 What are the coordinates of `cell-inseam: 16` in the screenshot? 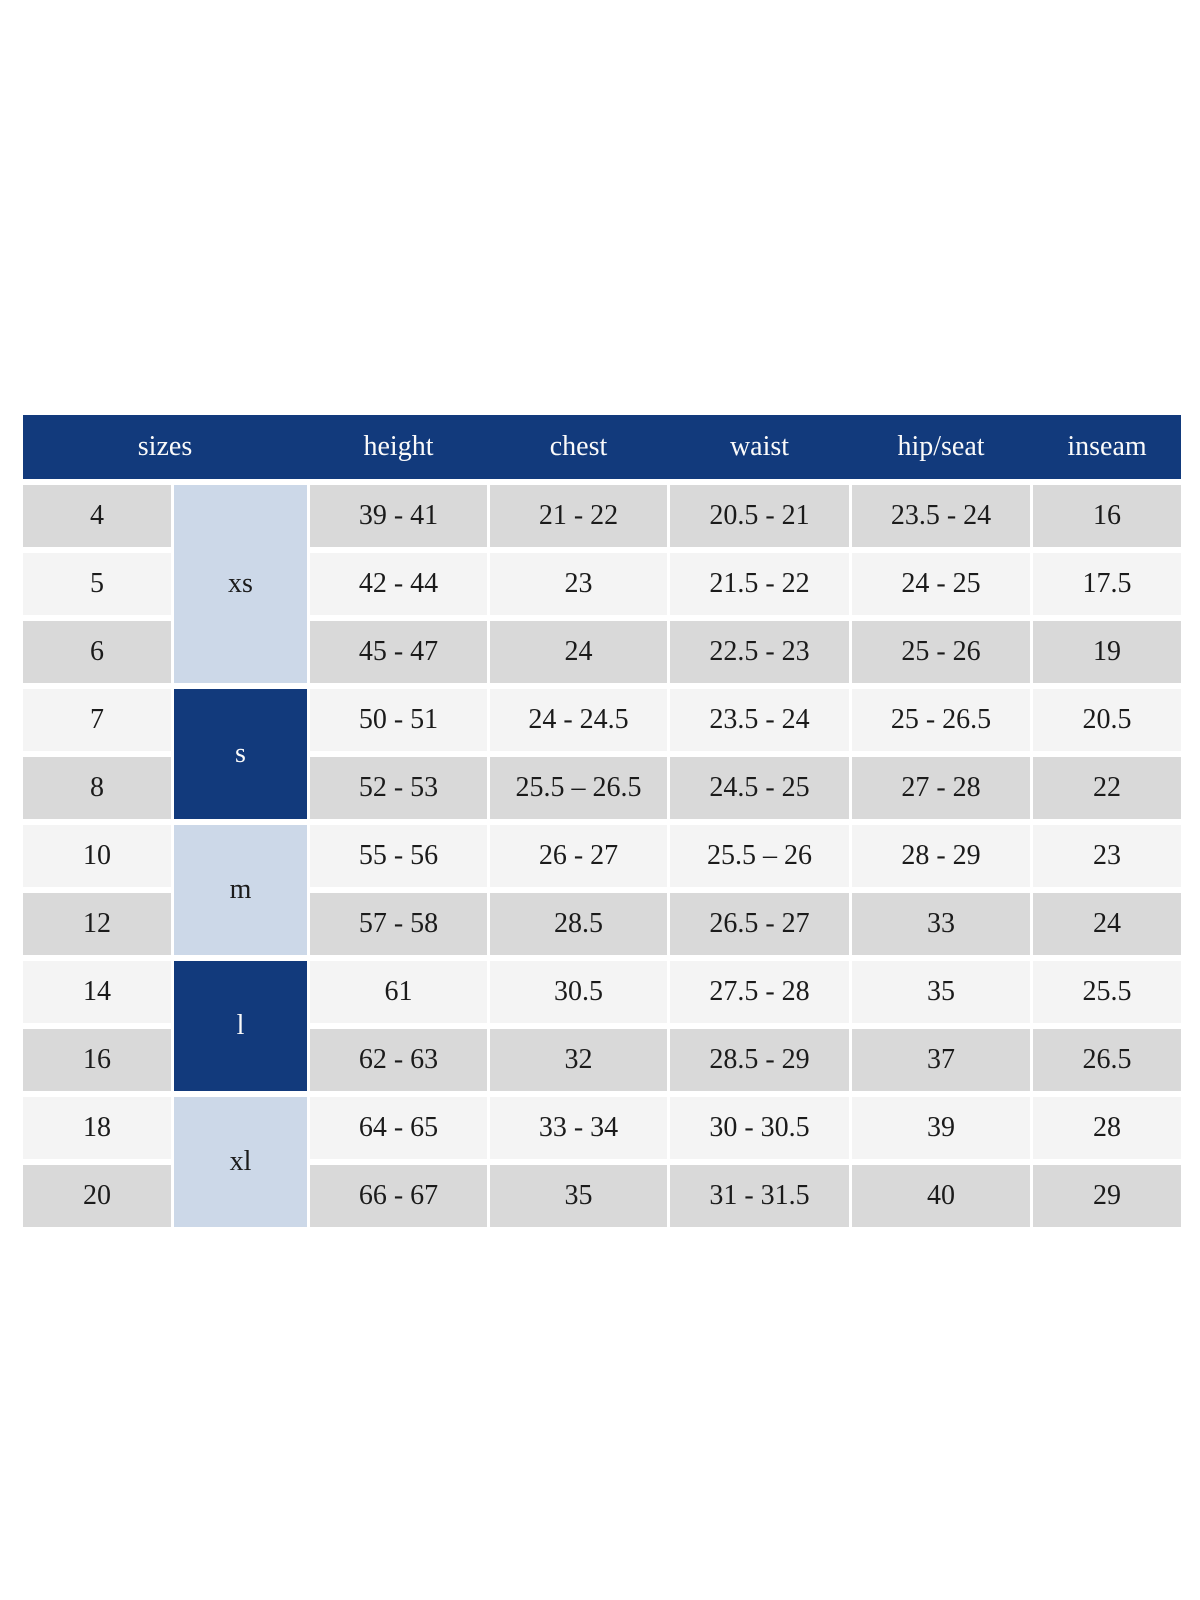 It's located at (1107, 516).